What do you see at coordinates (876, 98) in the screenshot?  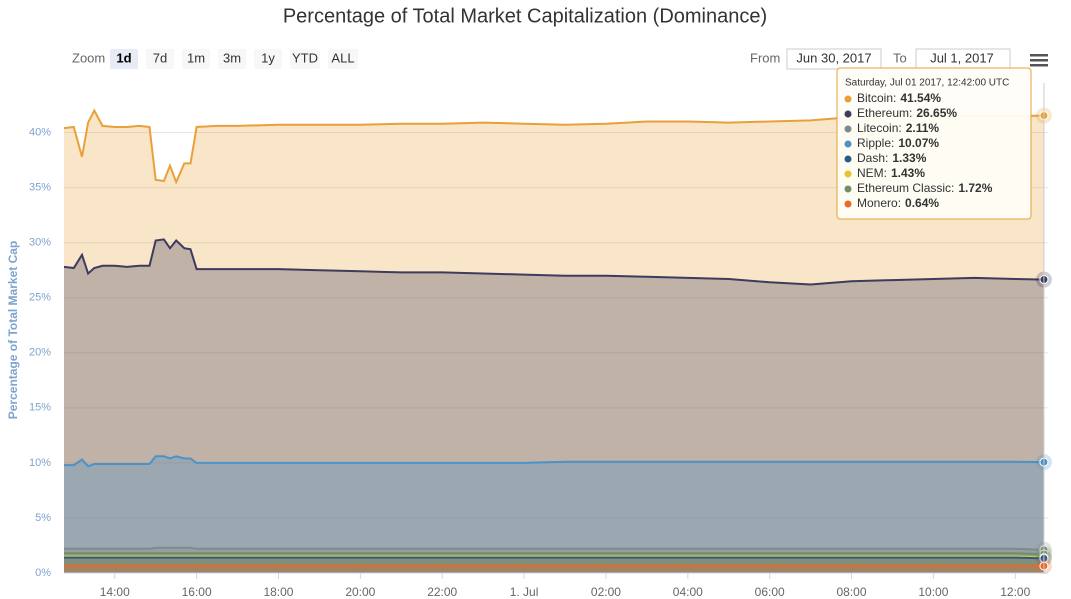 I see `tooltip-name: Bitcoin:` at bounding box center [876, 98].